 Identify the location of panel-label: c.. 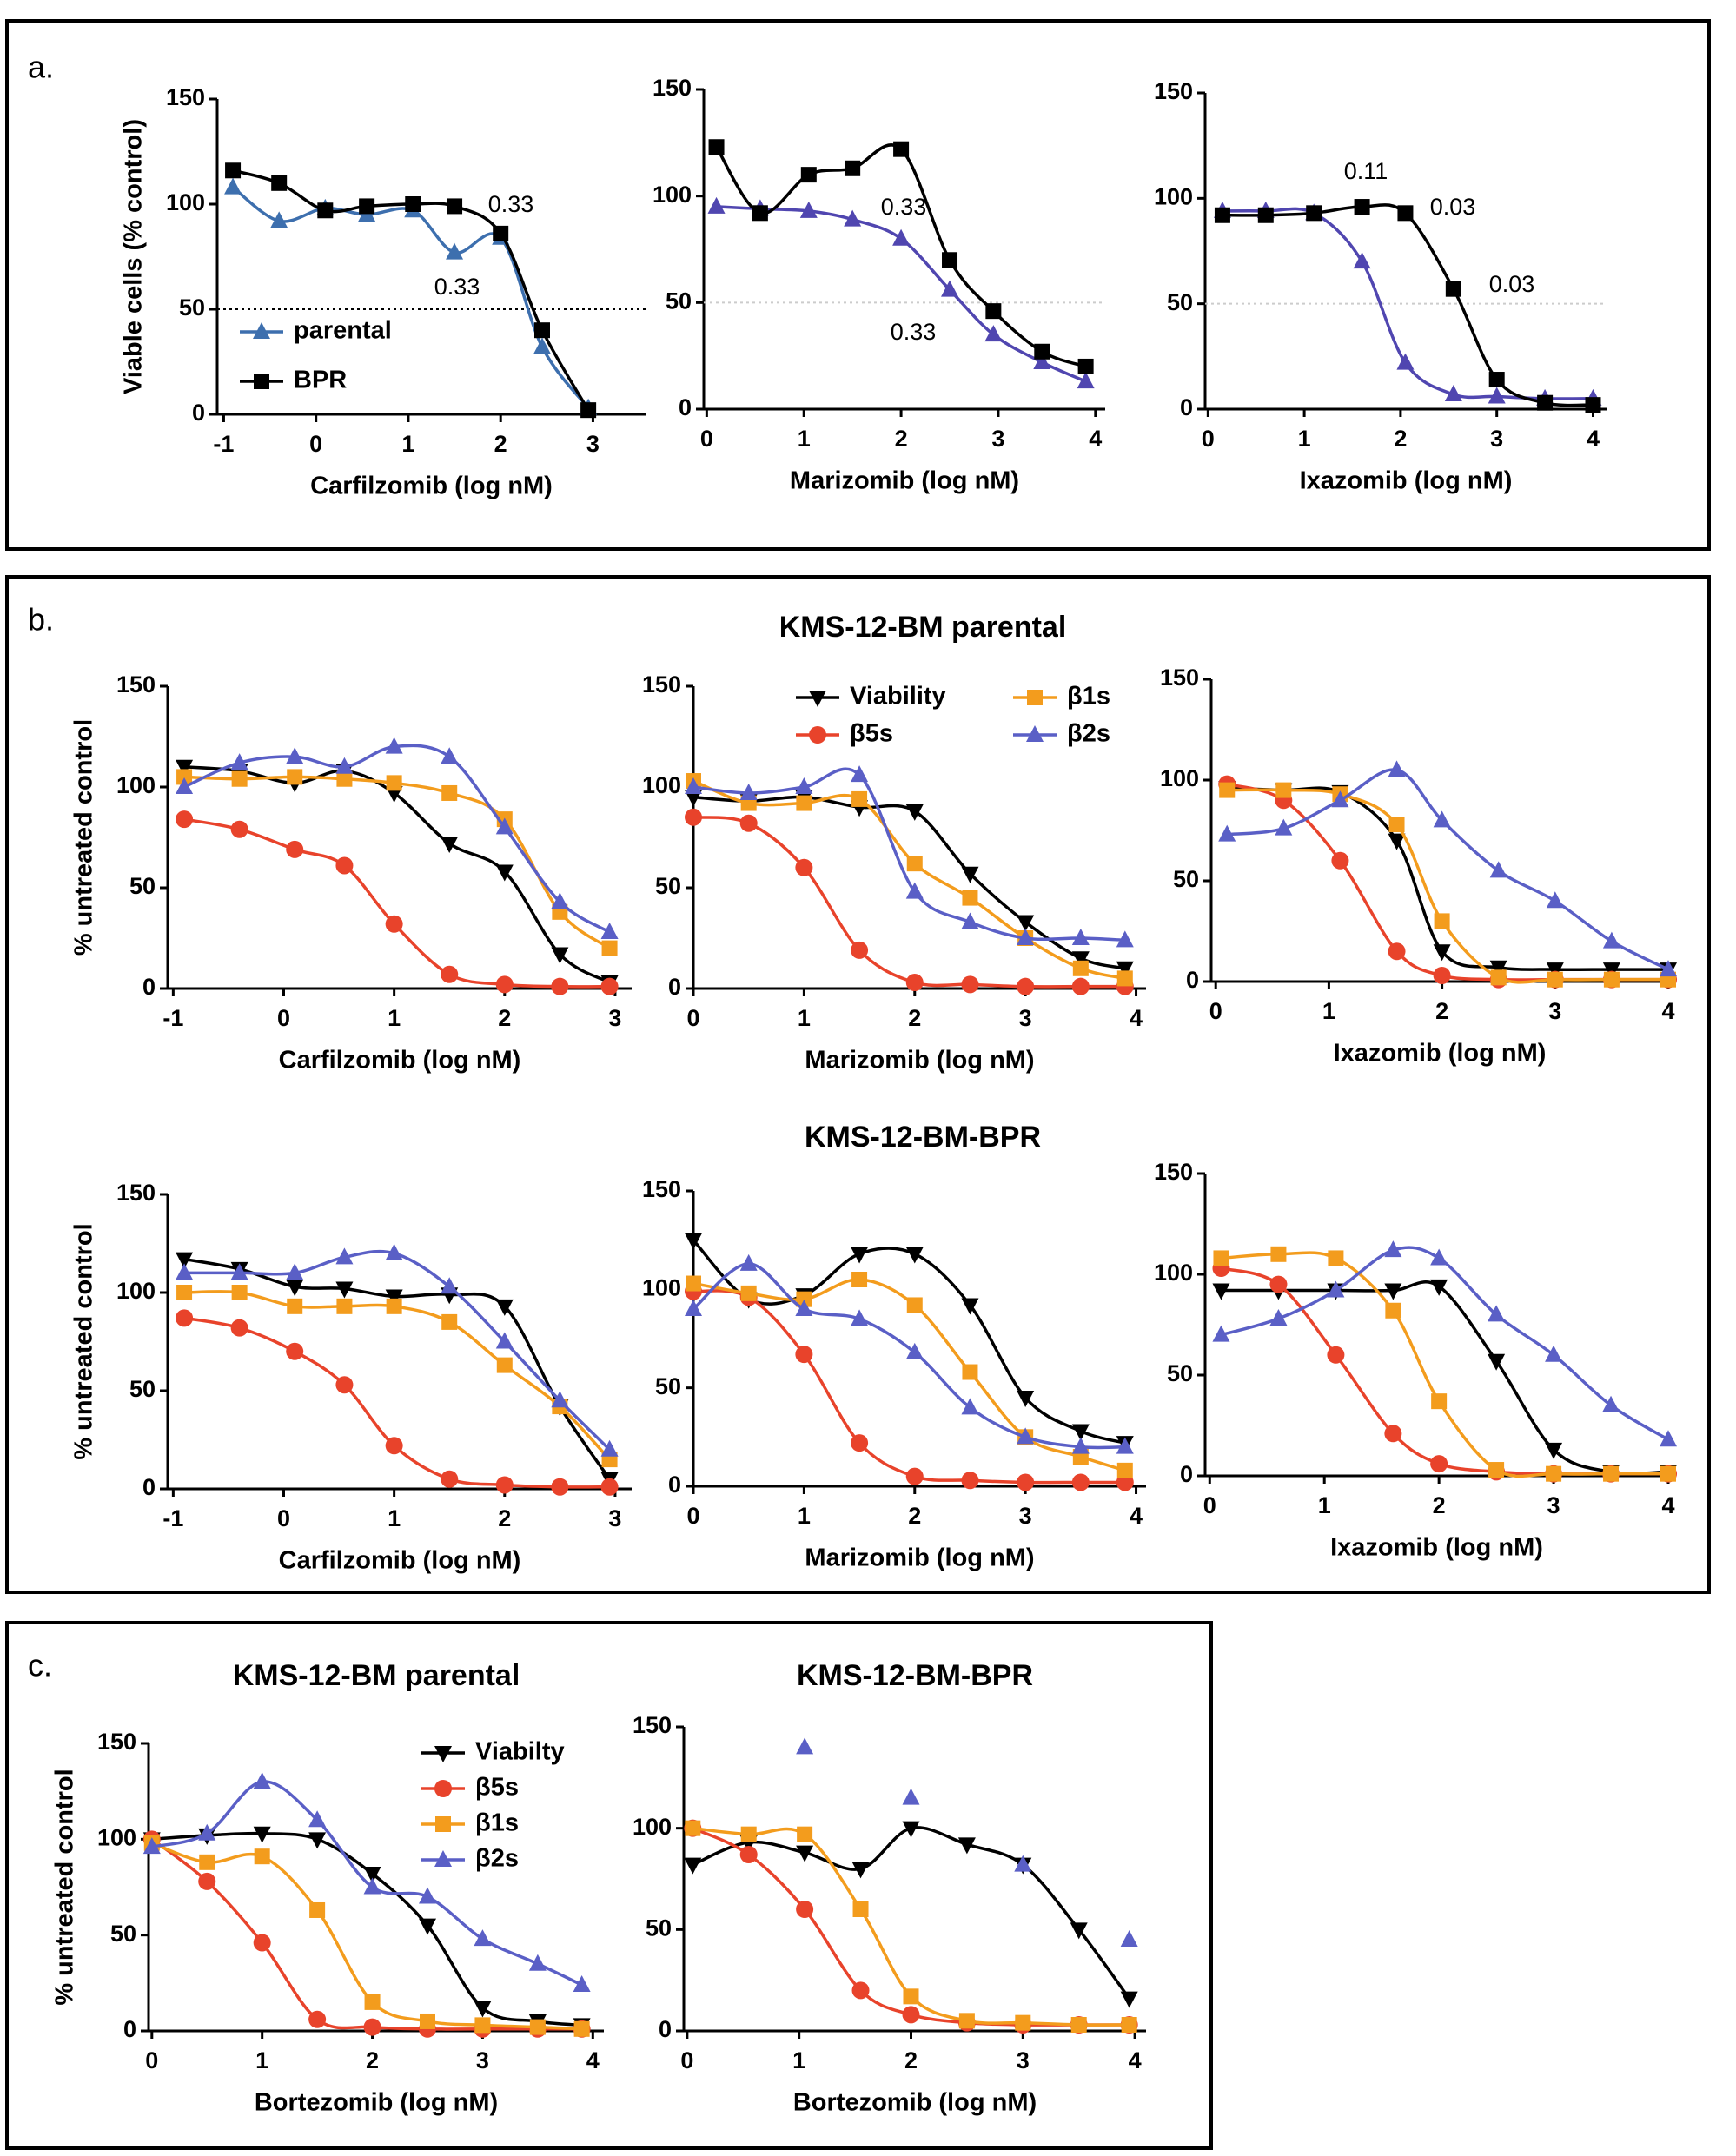
(40, 1665).